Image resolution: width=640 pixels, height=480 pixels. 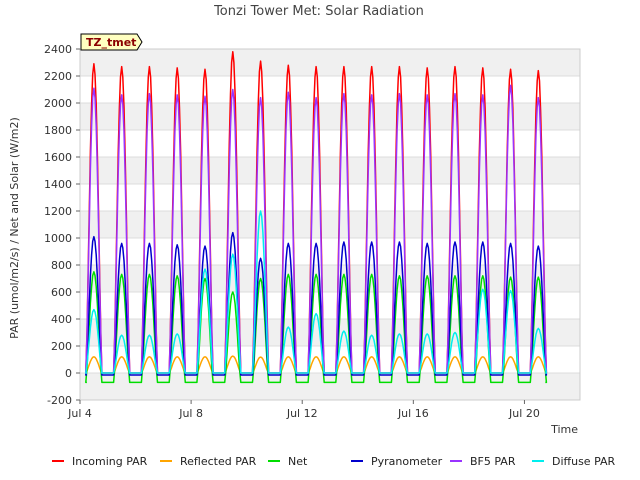 I want to click on legend-item: Pyranometer, so click(x=397, y=461).